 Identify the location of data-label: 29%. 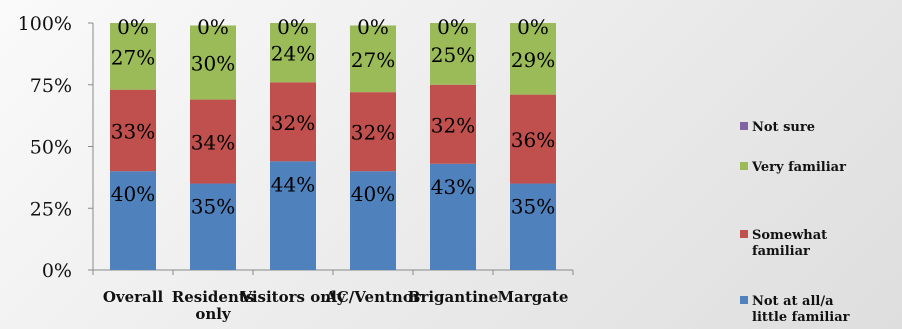
(533, 60).